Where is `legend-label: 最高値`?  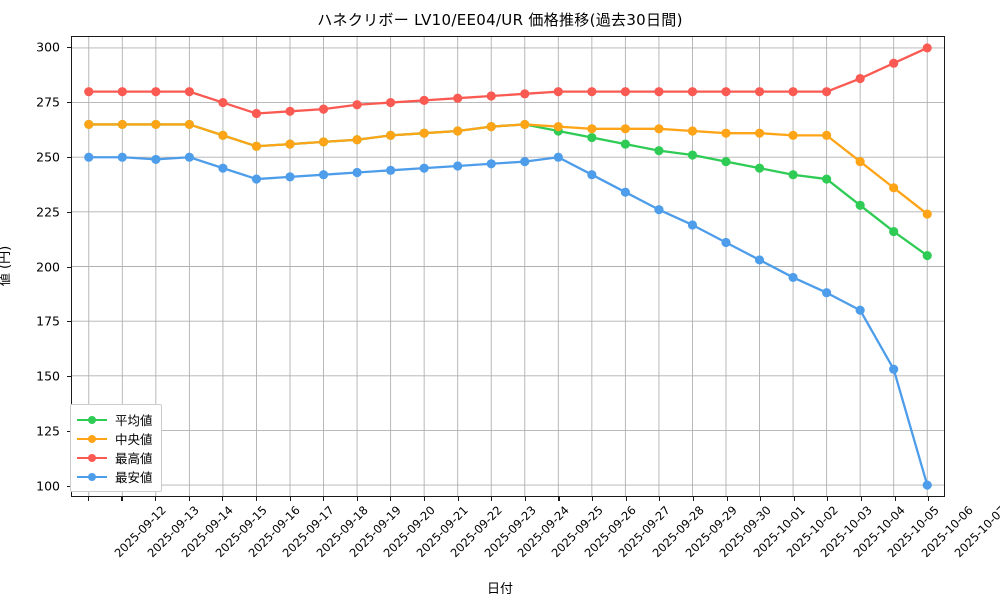 legend-label: 最高値 is located at coordinates (134, 458).